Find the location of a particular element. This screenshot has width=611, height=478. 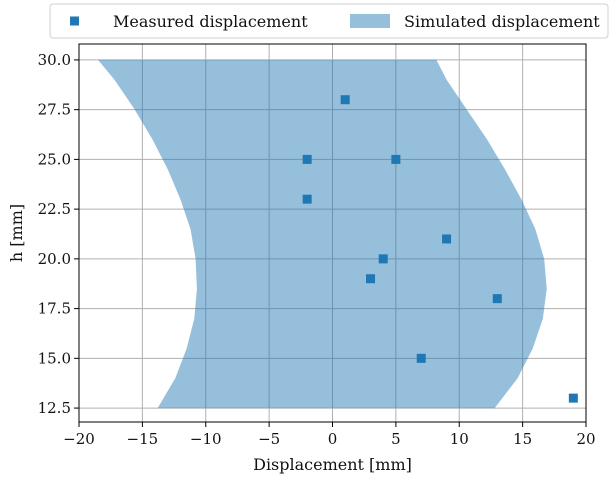

x-tick-label-1: −15 is located at coordinates (143, 439).